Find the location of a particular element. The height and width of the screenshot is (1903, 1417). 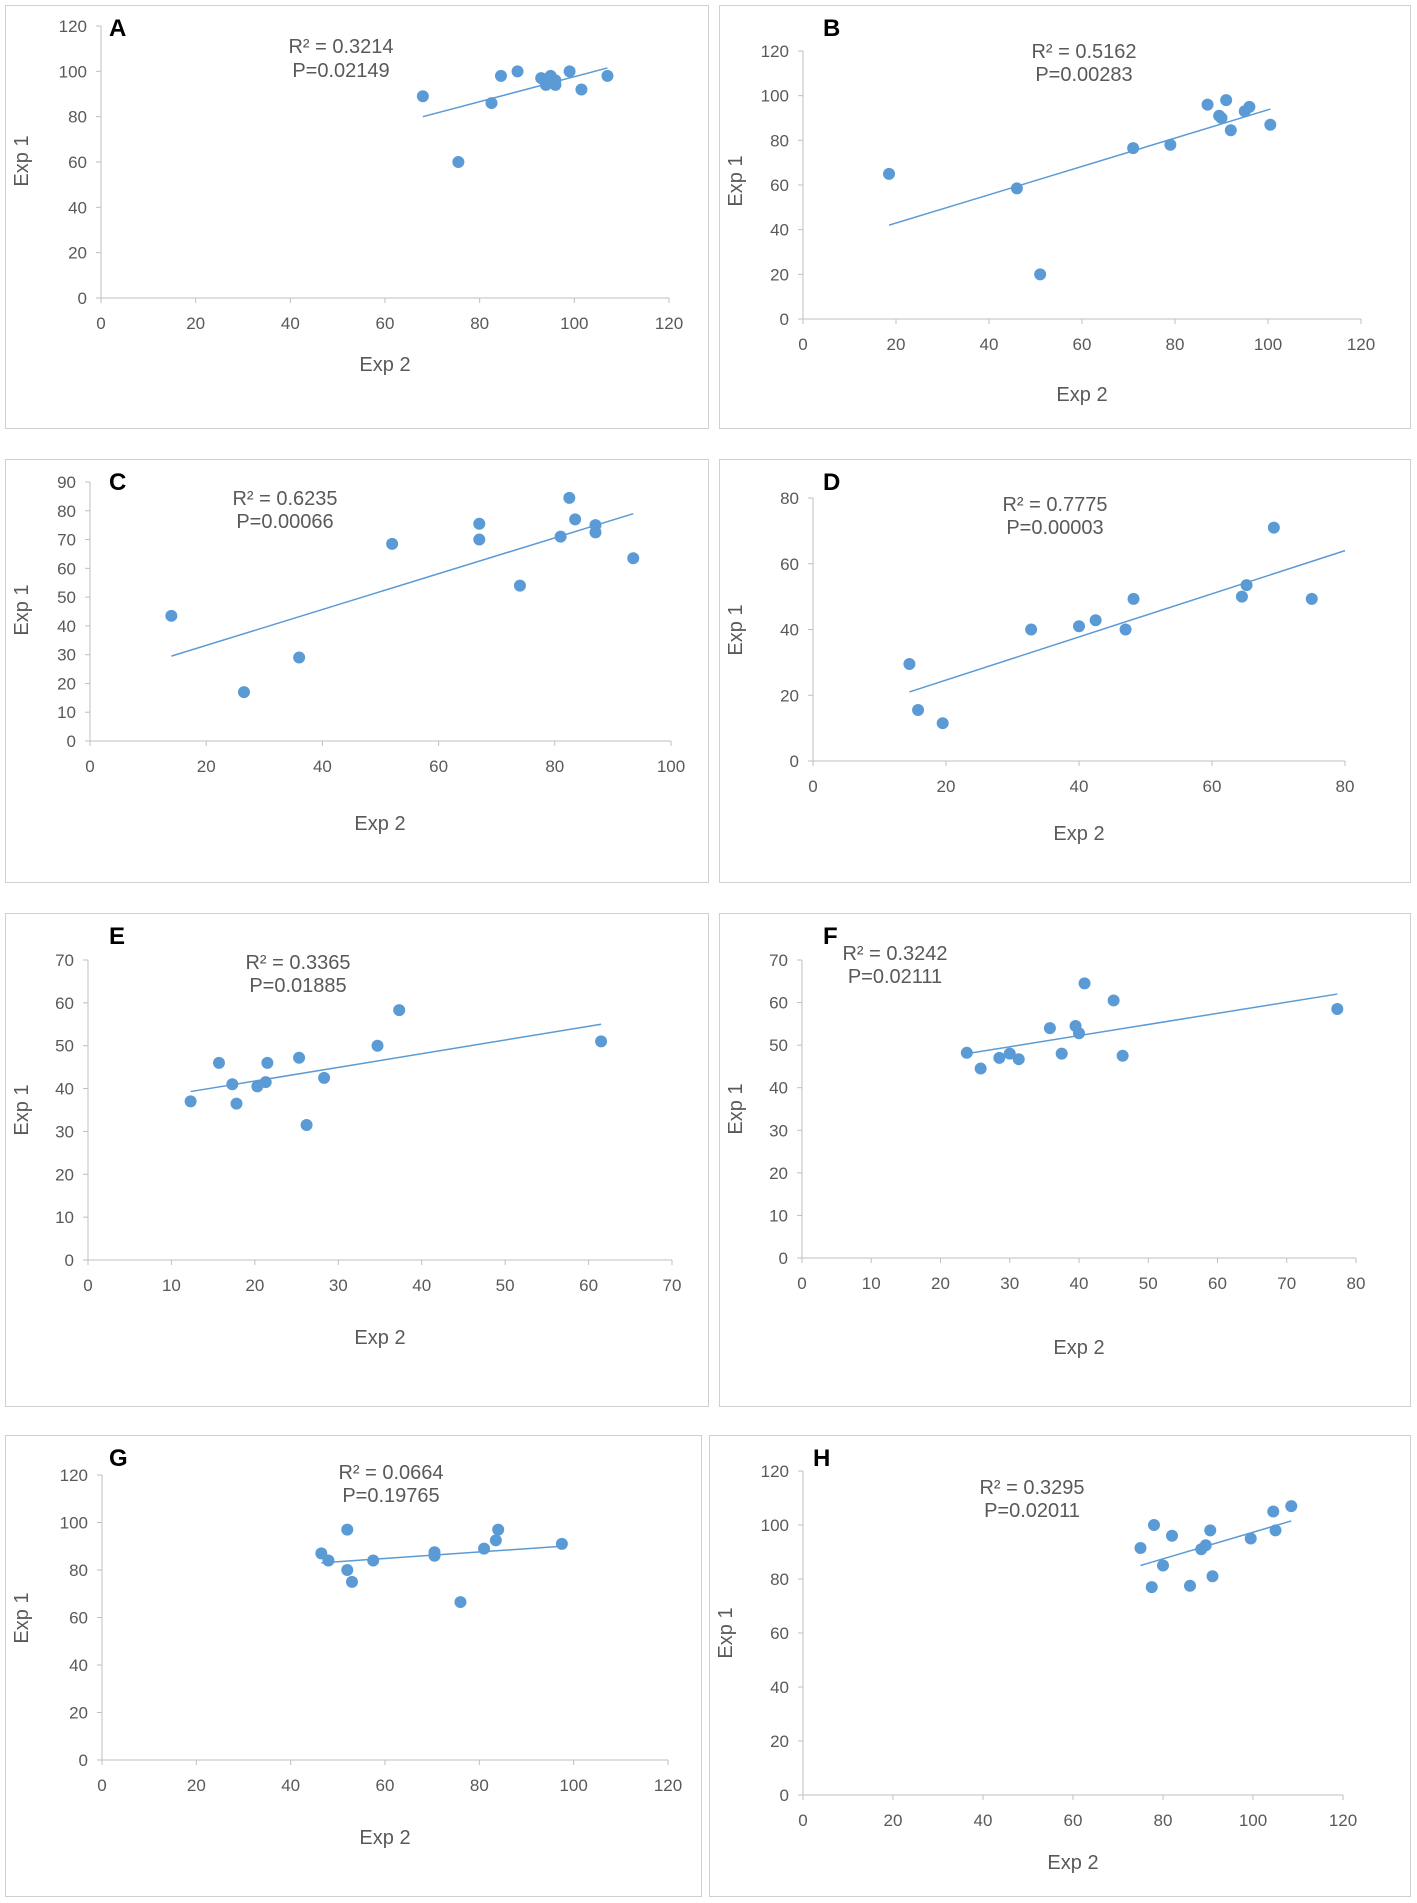

x-tick-label: 60 is located at coordinates (1073, 1820).